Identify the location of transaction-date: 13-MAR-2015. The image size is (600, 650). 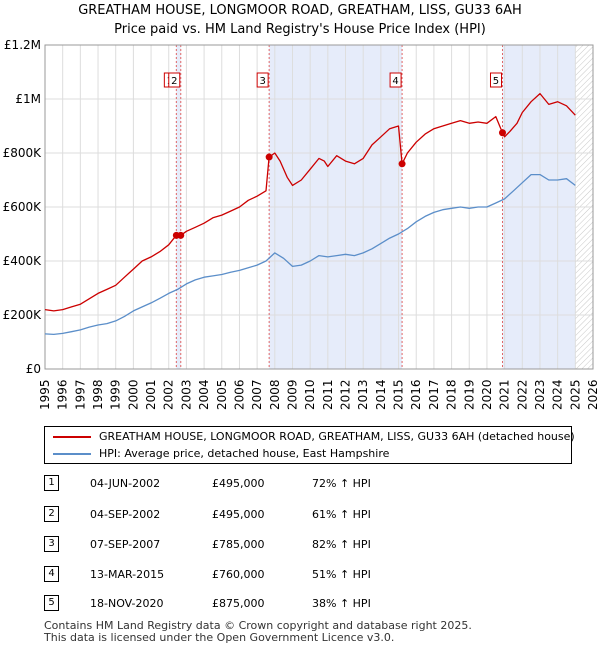
(127, 574).